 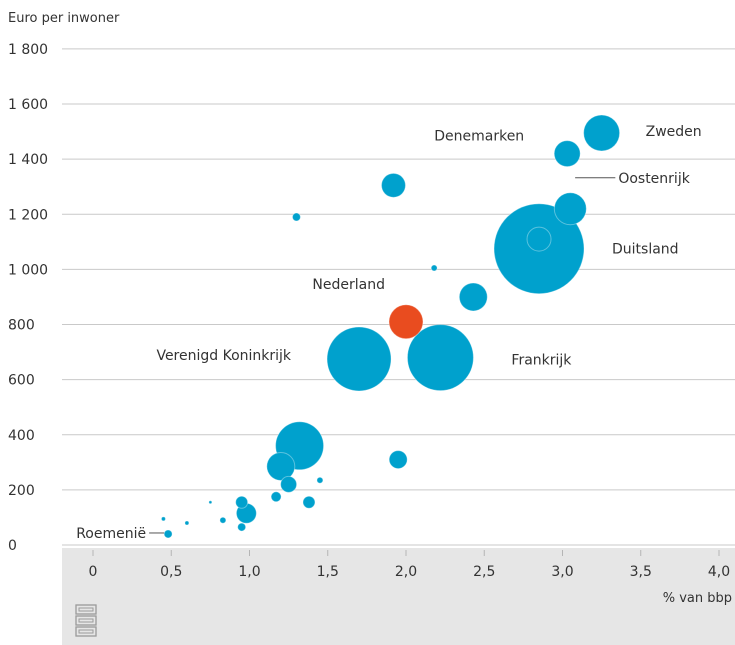 I want to click on label-zweden: Zweden, so click(x=674, y=132).